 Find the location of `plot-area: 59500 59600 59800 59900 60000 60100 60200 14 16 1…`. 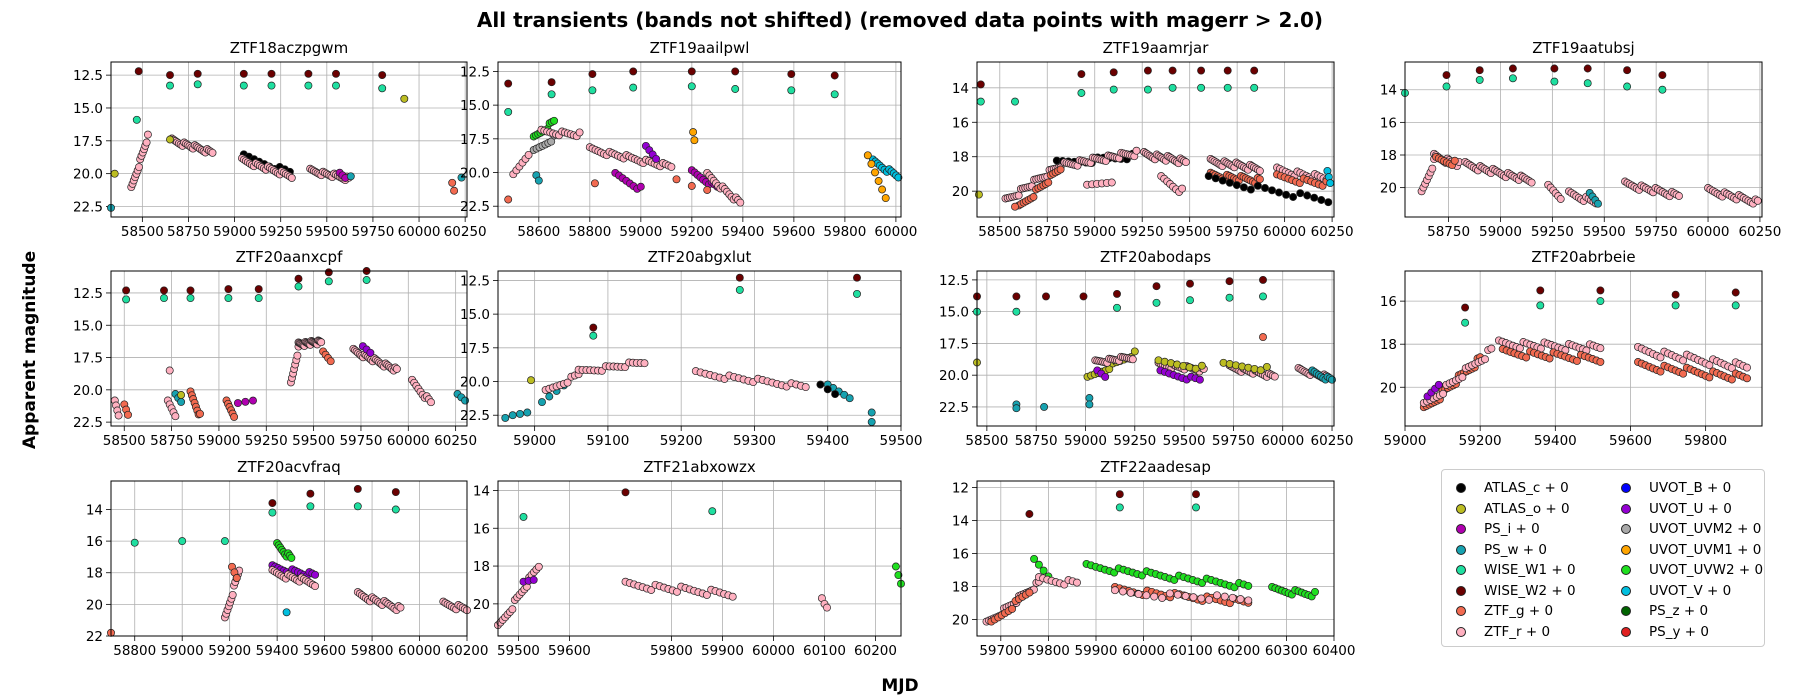

plot-area: 59500 59600 59800 59900 60000 60100 60200 14 16 1… is located at coordinates (689, 569).